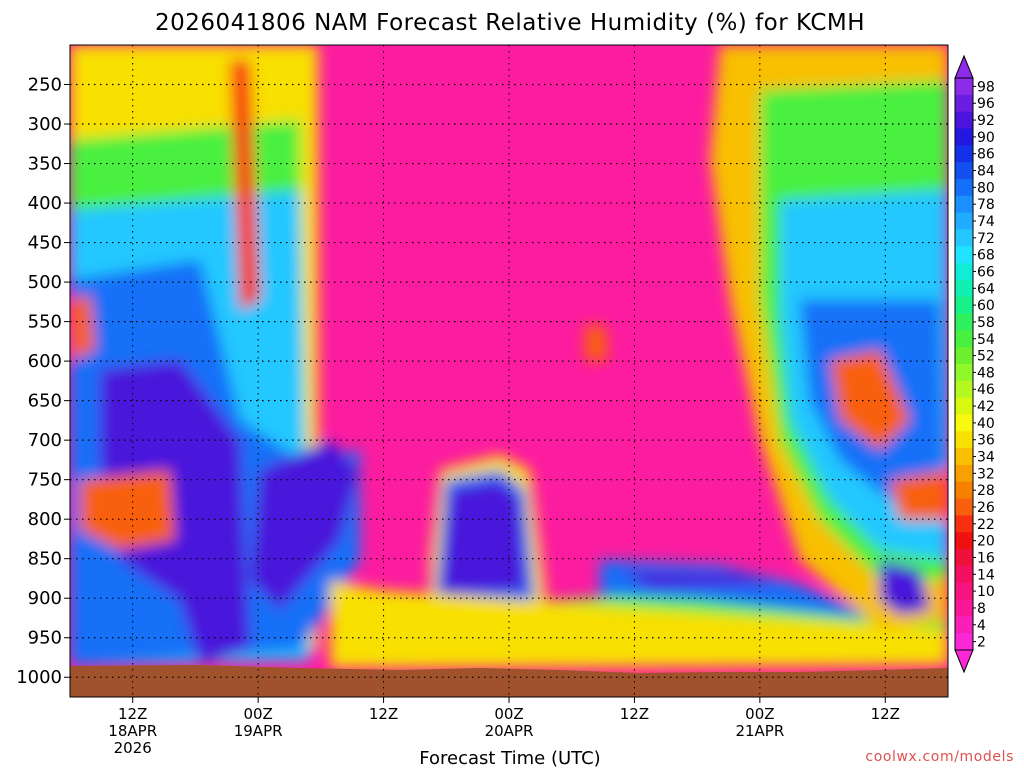 The image size is (1024, 768). What do you see at coordinates (45, 361) in the screenshot?
I see `y-tick-label: 600` at bounding box center [45, 361].